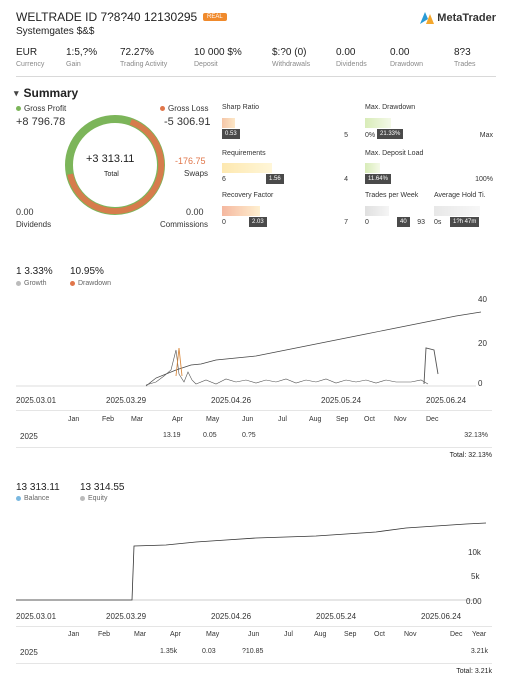  What do you see at coordinates (218, 57) in the screenshot?
I see `stat-deposit: 10 000 $% Deposit` at bounding box center [218, 57].